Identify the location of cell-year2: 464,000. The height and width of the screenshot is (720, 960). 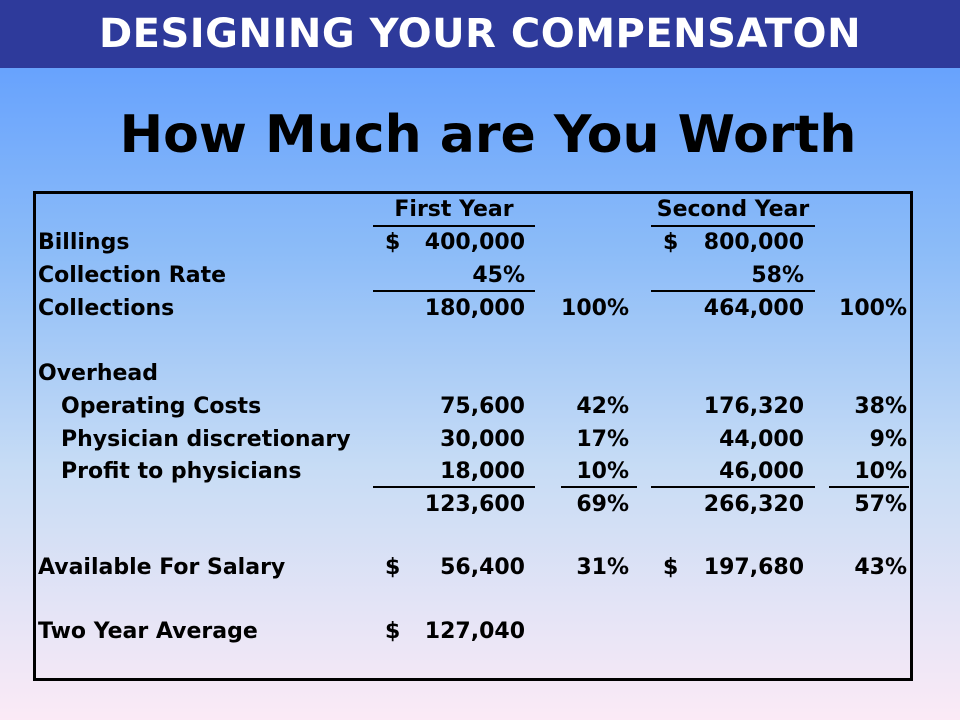
(753, 308).